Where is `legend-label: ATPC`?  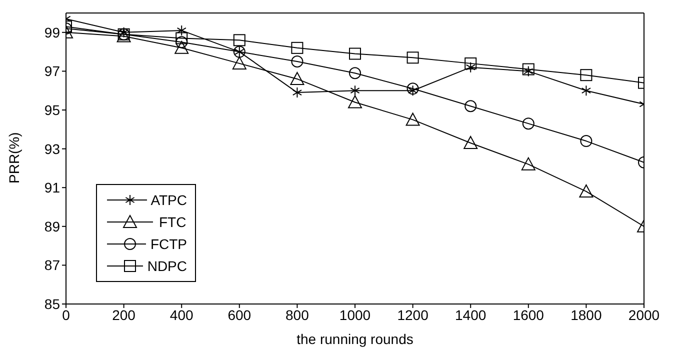 legend-label: ATPC is located at coordinates (168, 200).